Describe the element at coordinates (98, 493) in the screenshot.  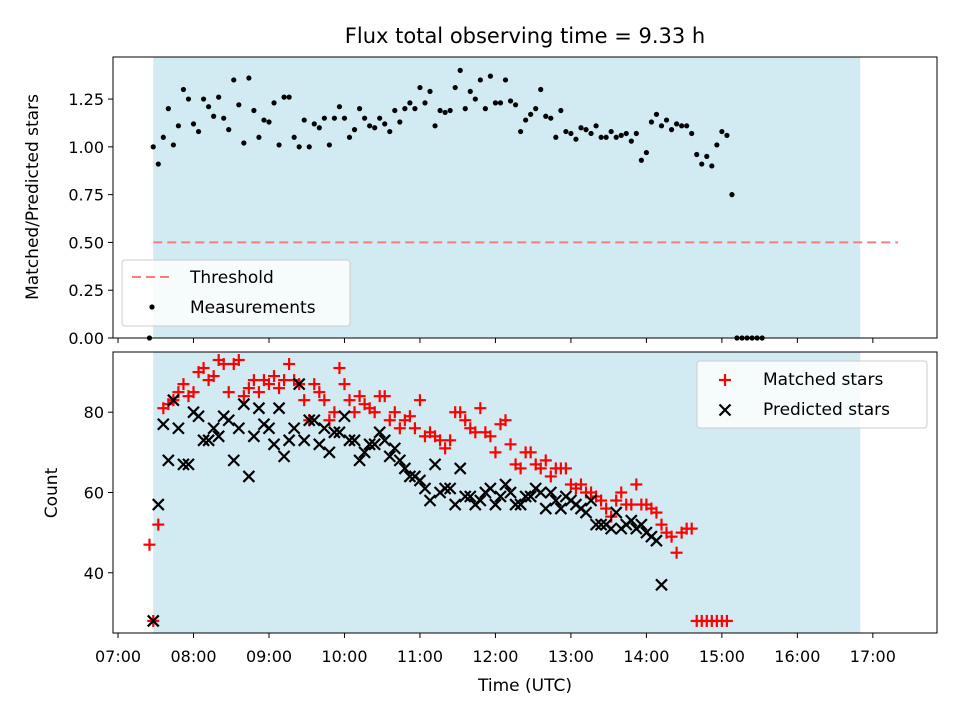
I see `bottom-y-axis: 40 60 80` at that location.